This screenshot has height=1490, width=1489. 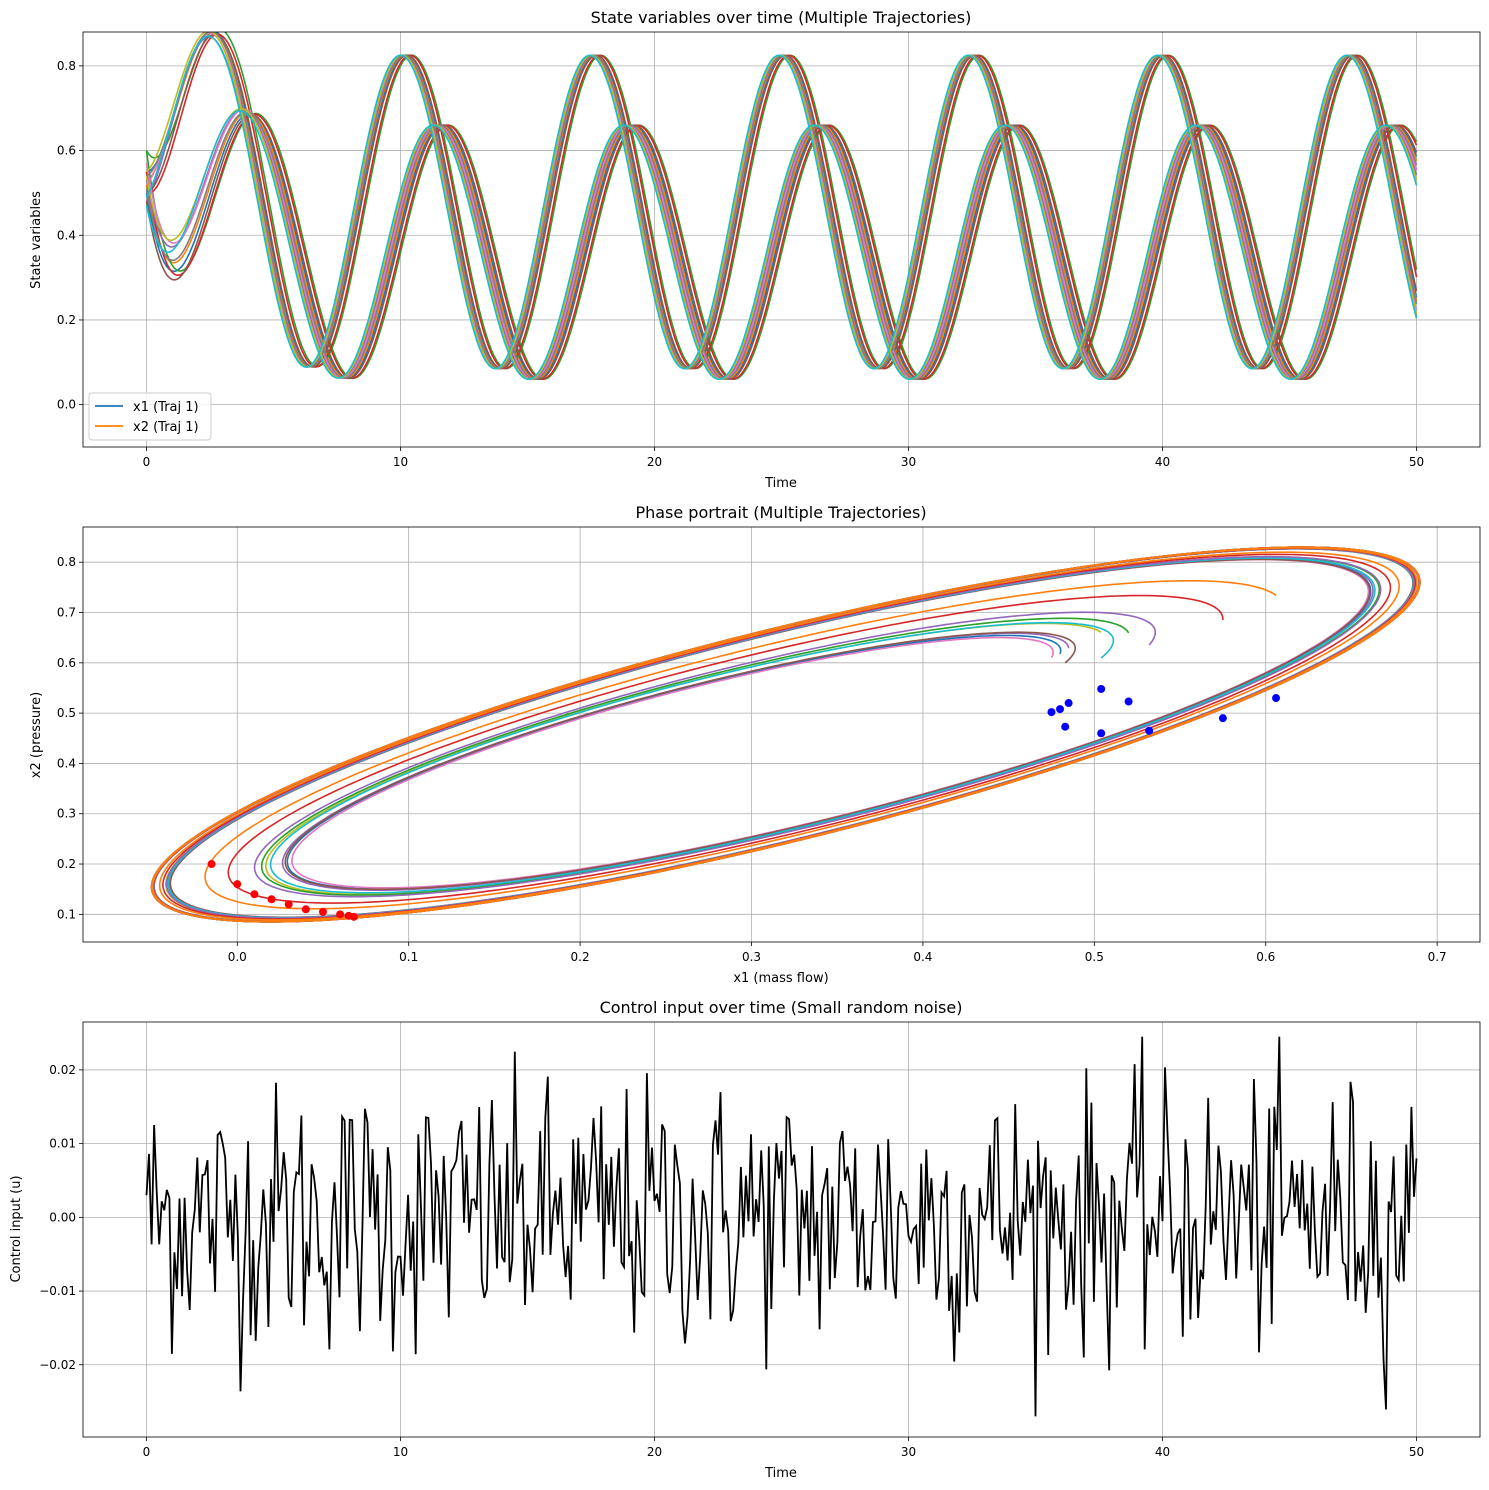 What do you see at coordinates (780, 512) in the screenshot?
I see `chart-title: Phase portrait (Multiple Trajectories)` at bounding box center [780, 512].